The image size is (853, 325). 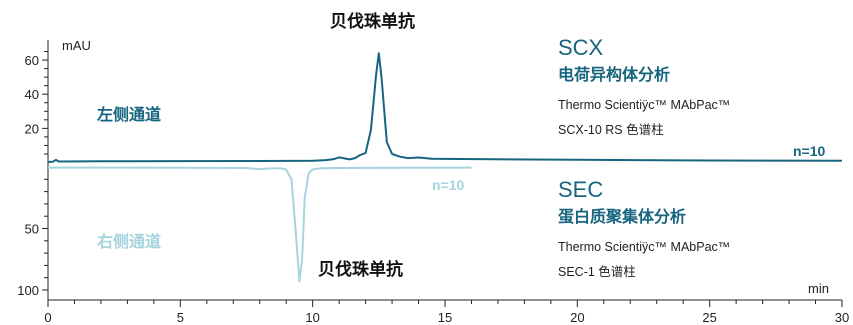 I want to click on y-upper-tick-label: 20, so click(x=32, y=128).